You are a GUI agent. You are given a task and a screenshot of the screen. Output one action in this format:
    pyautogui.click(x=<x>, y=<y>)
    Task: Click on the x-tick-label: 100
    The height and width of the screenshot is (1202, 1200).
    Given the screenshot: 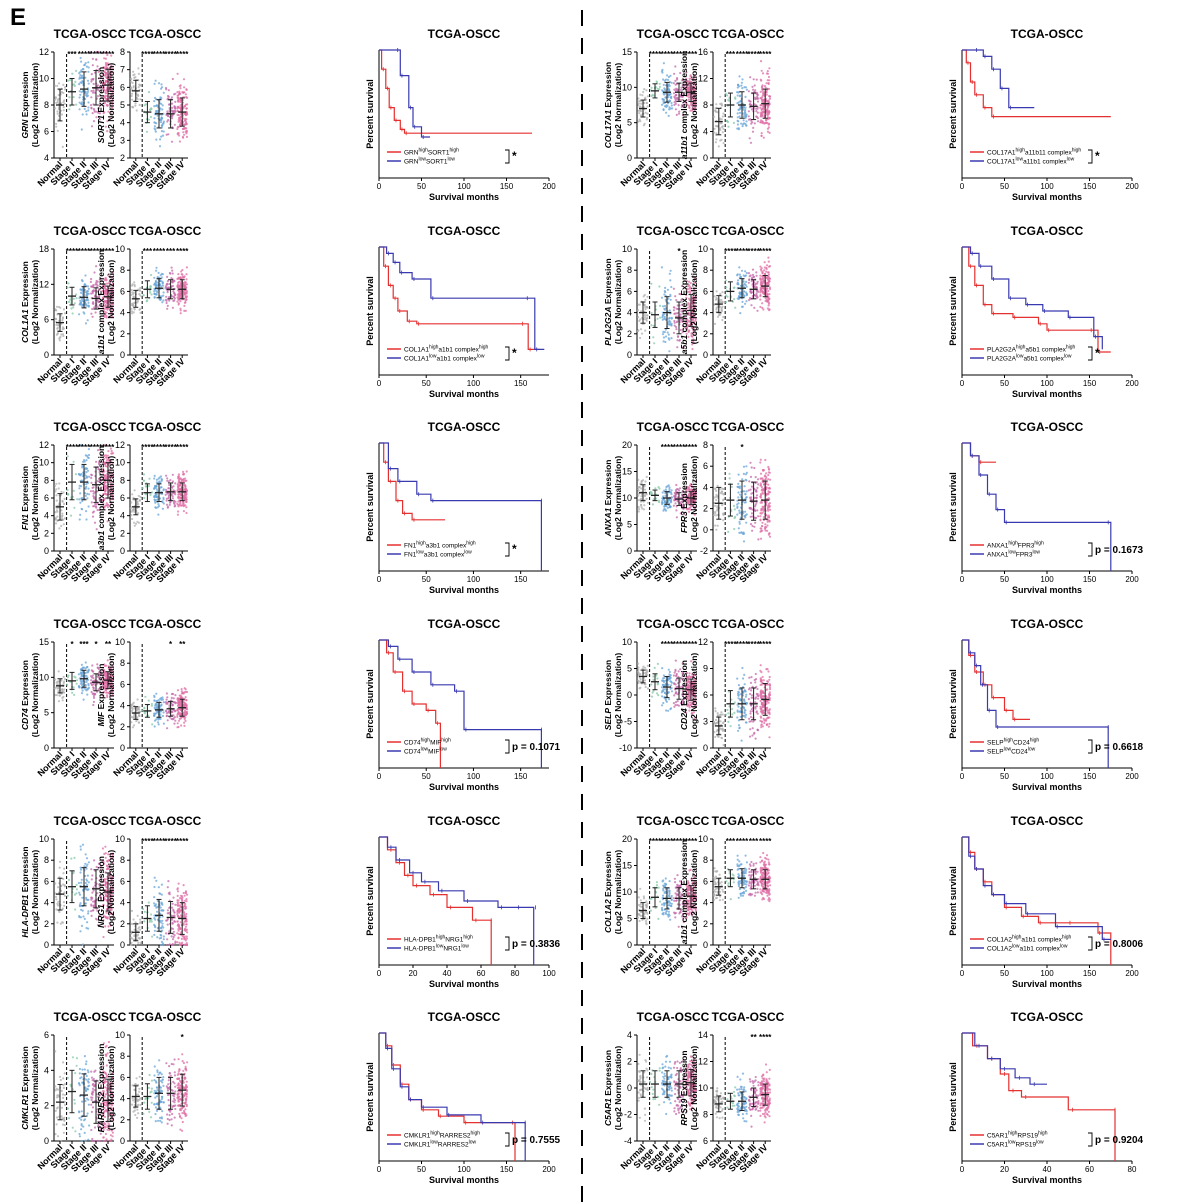 What is the action you would take?
    pyautogui.click(x=1047, y=186)
    